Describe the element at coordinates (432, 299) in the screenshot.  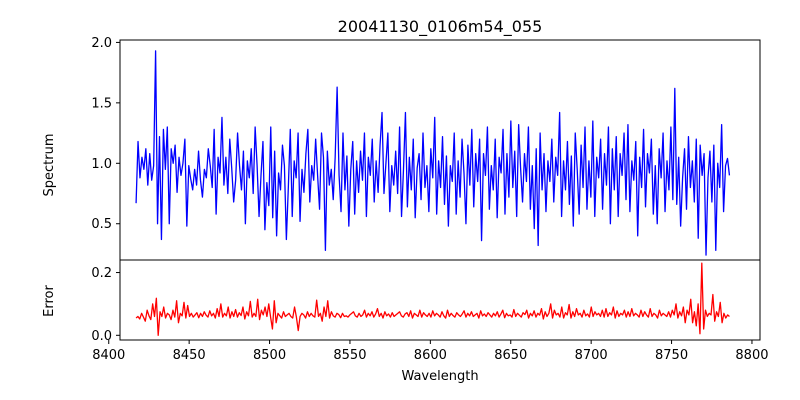
I see `error-series-line` at that location.